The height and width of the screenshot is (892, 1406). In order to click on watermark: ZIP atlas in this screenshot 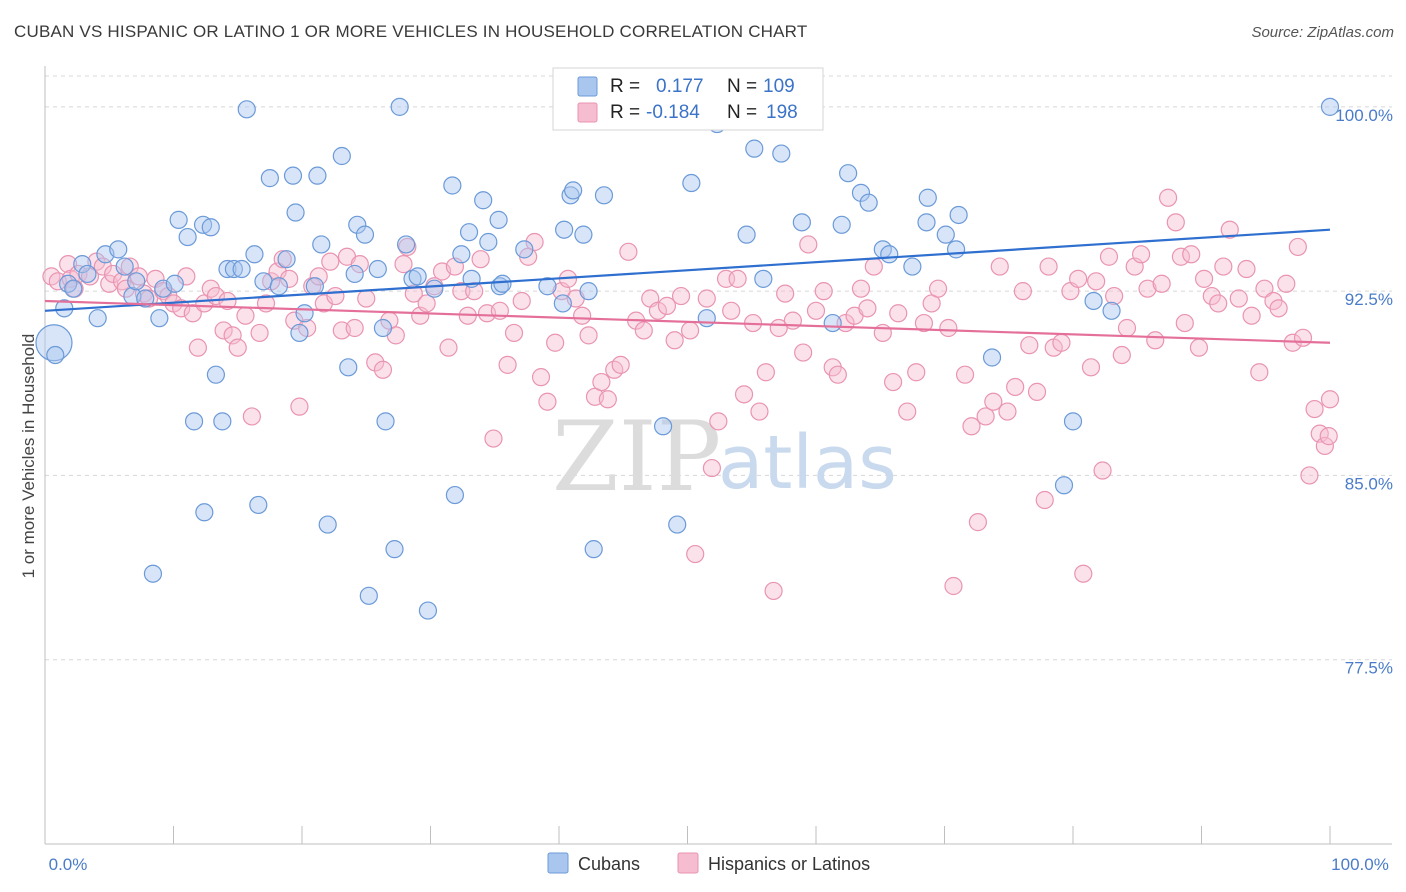, I will do `click(724, 457)`.